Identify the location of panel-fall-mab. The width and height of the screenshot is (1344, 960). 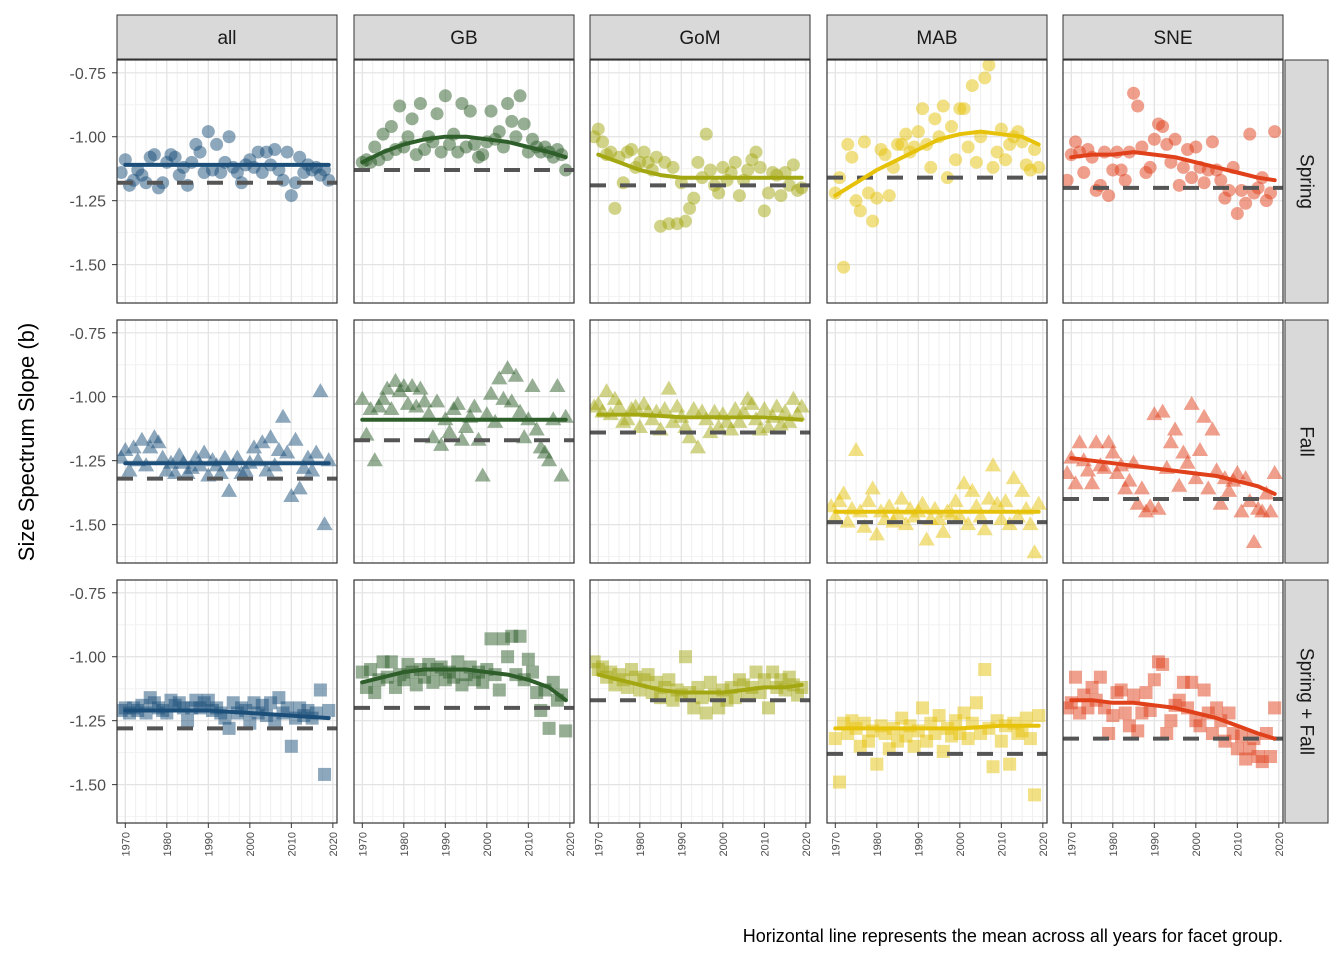
(937, 441).